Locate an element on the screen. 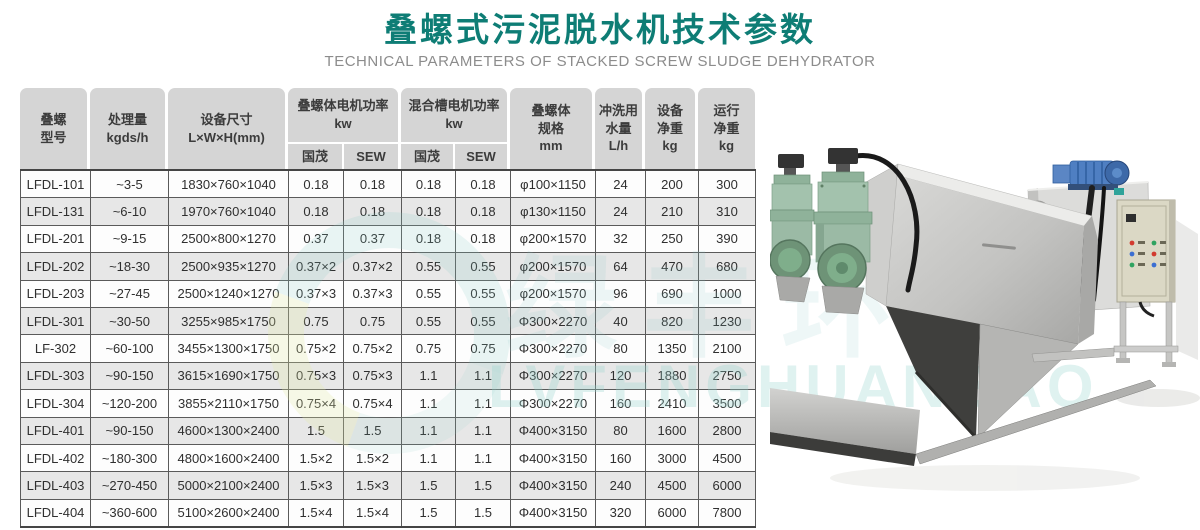 This screenshot has height=530, width=1200. table-cell-screw-motor-sew: 0.75×4 is located at coordinates (372, 403).